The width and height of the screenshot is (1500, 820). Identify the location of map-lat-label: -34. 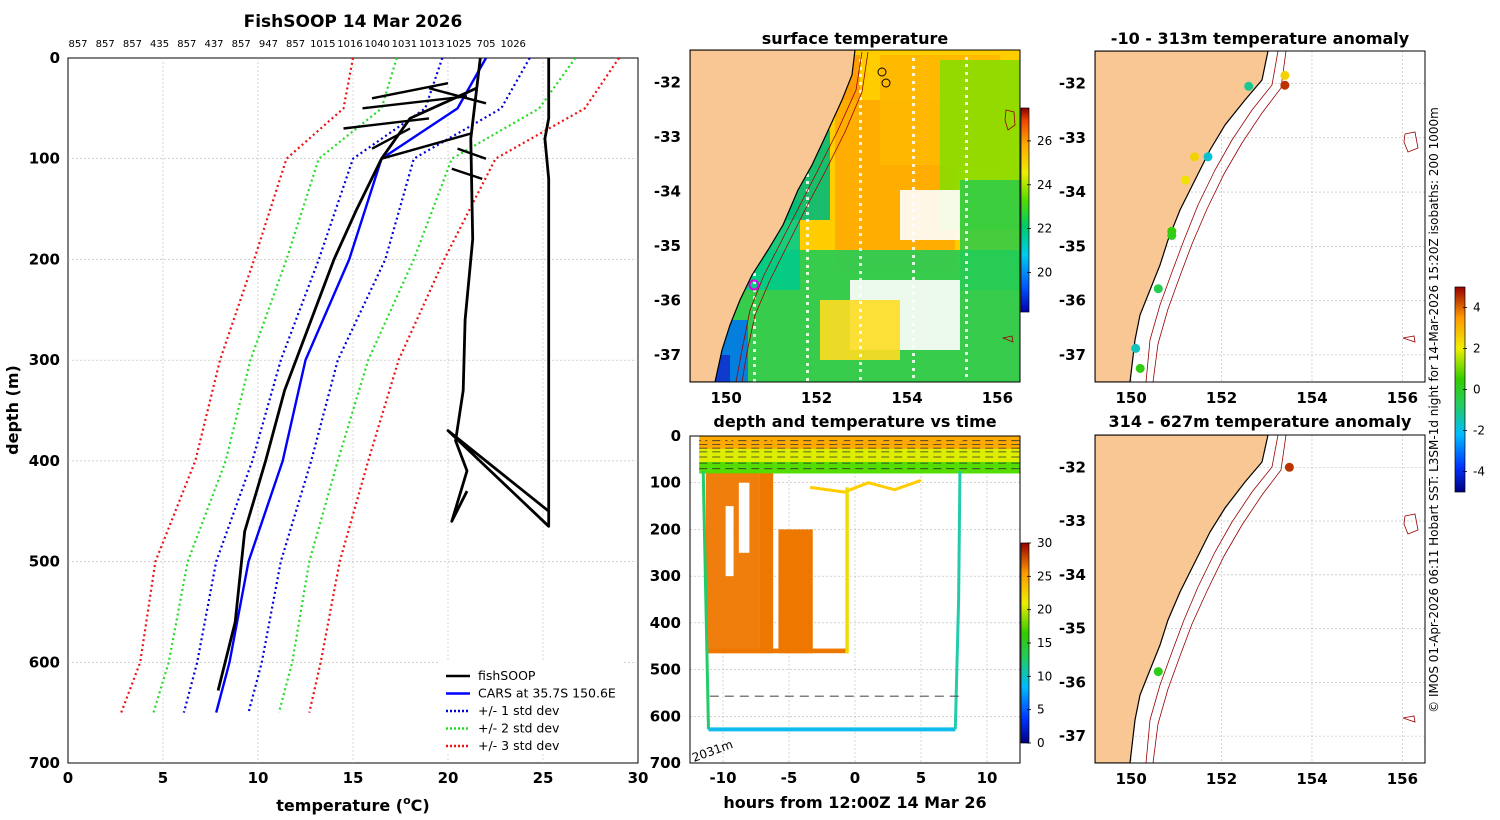
(1072, 575).